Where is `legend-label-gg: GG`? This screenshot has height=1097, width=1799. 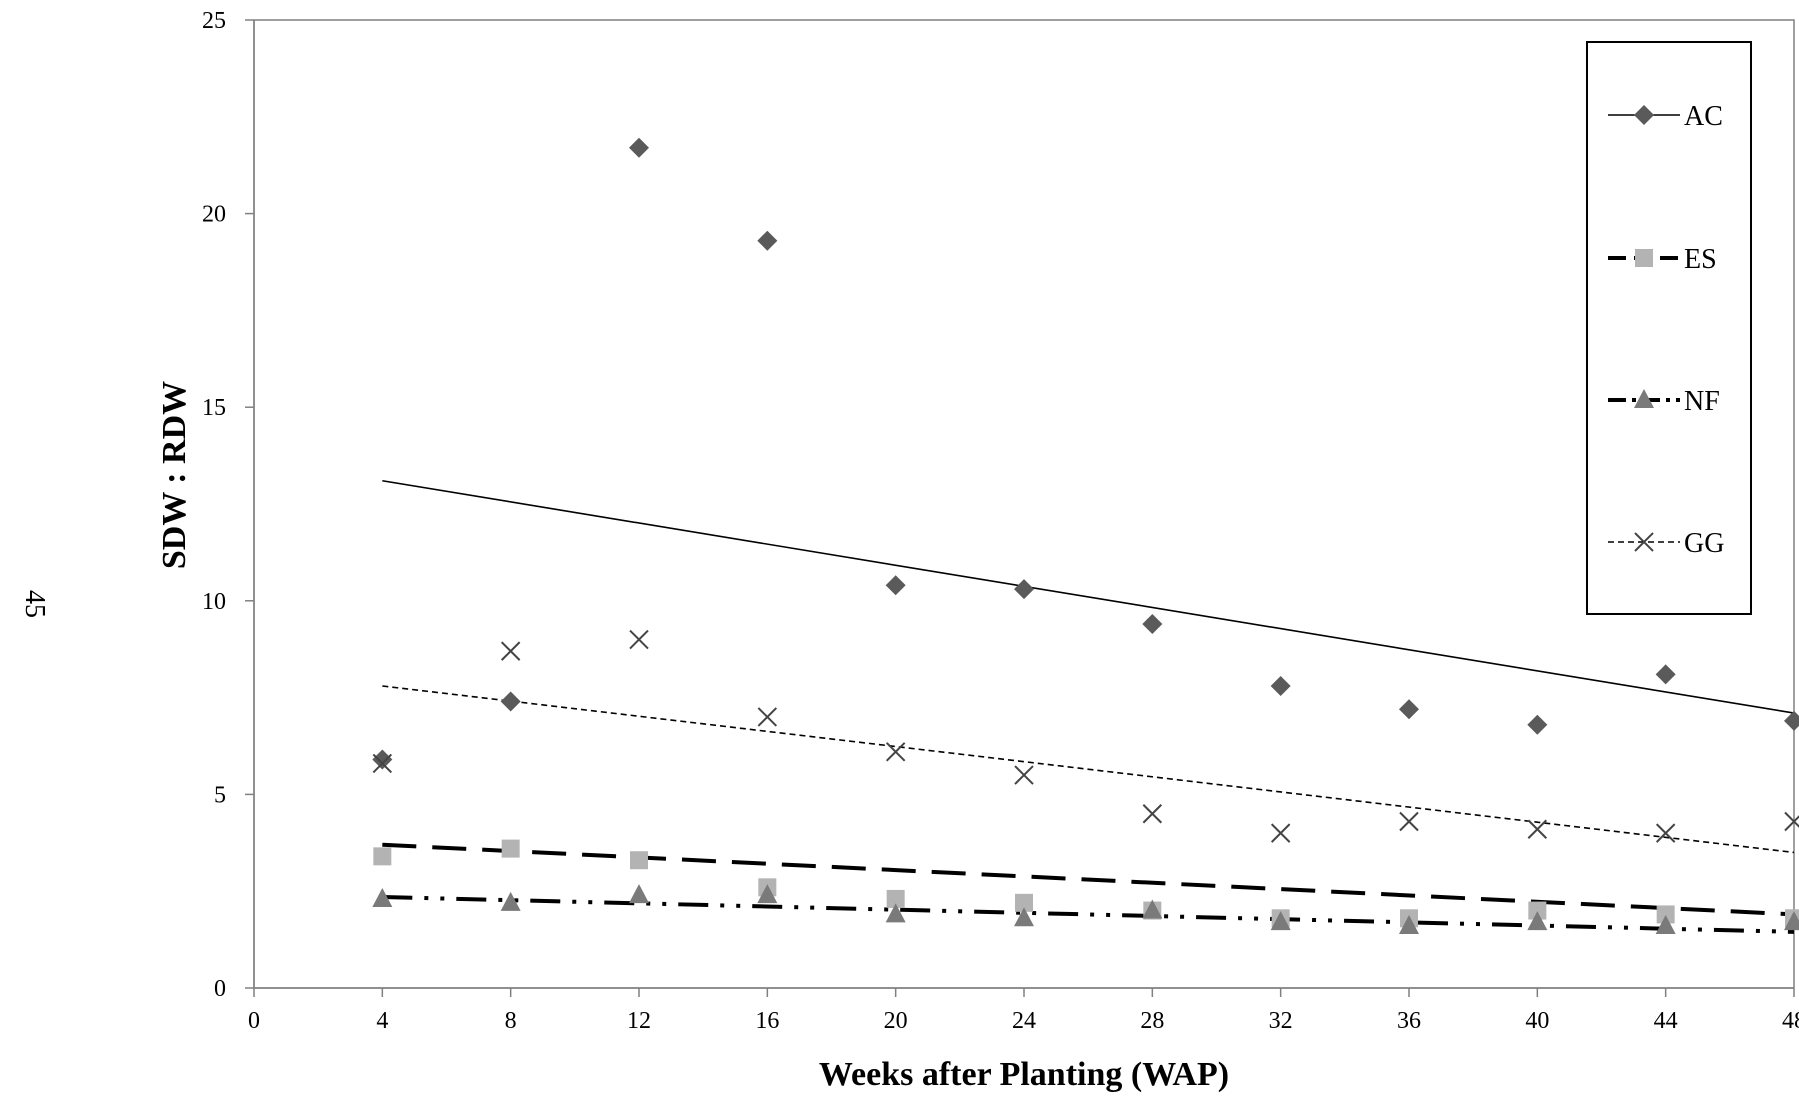 legend-label-gg: GG is located at coordinates (1704, 543).